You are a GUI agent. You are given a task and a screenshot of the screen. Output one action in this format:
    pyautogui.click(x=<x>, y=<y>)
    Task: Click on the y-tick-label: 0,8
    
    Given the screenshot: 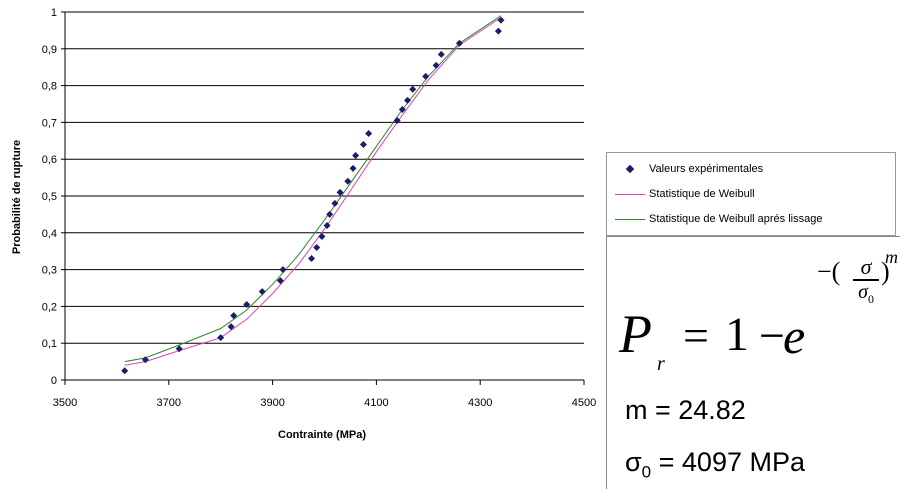 What is the action you would take?
    pyautogui.click(x=49, y=87)
    